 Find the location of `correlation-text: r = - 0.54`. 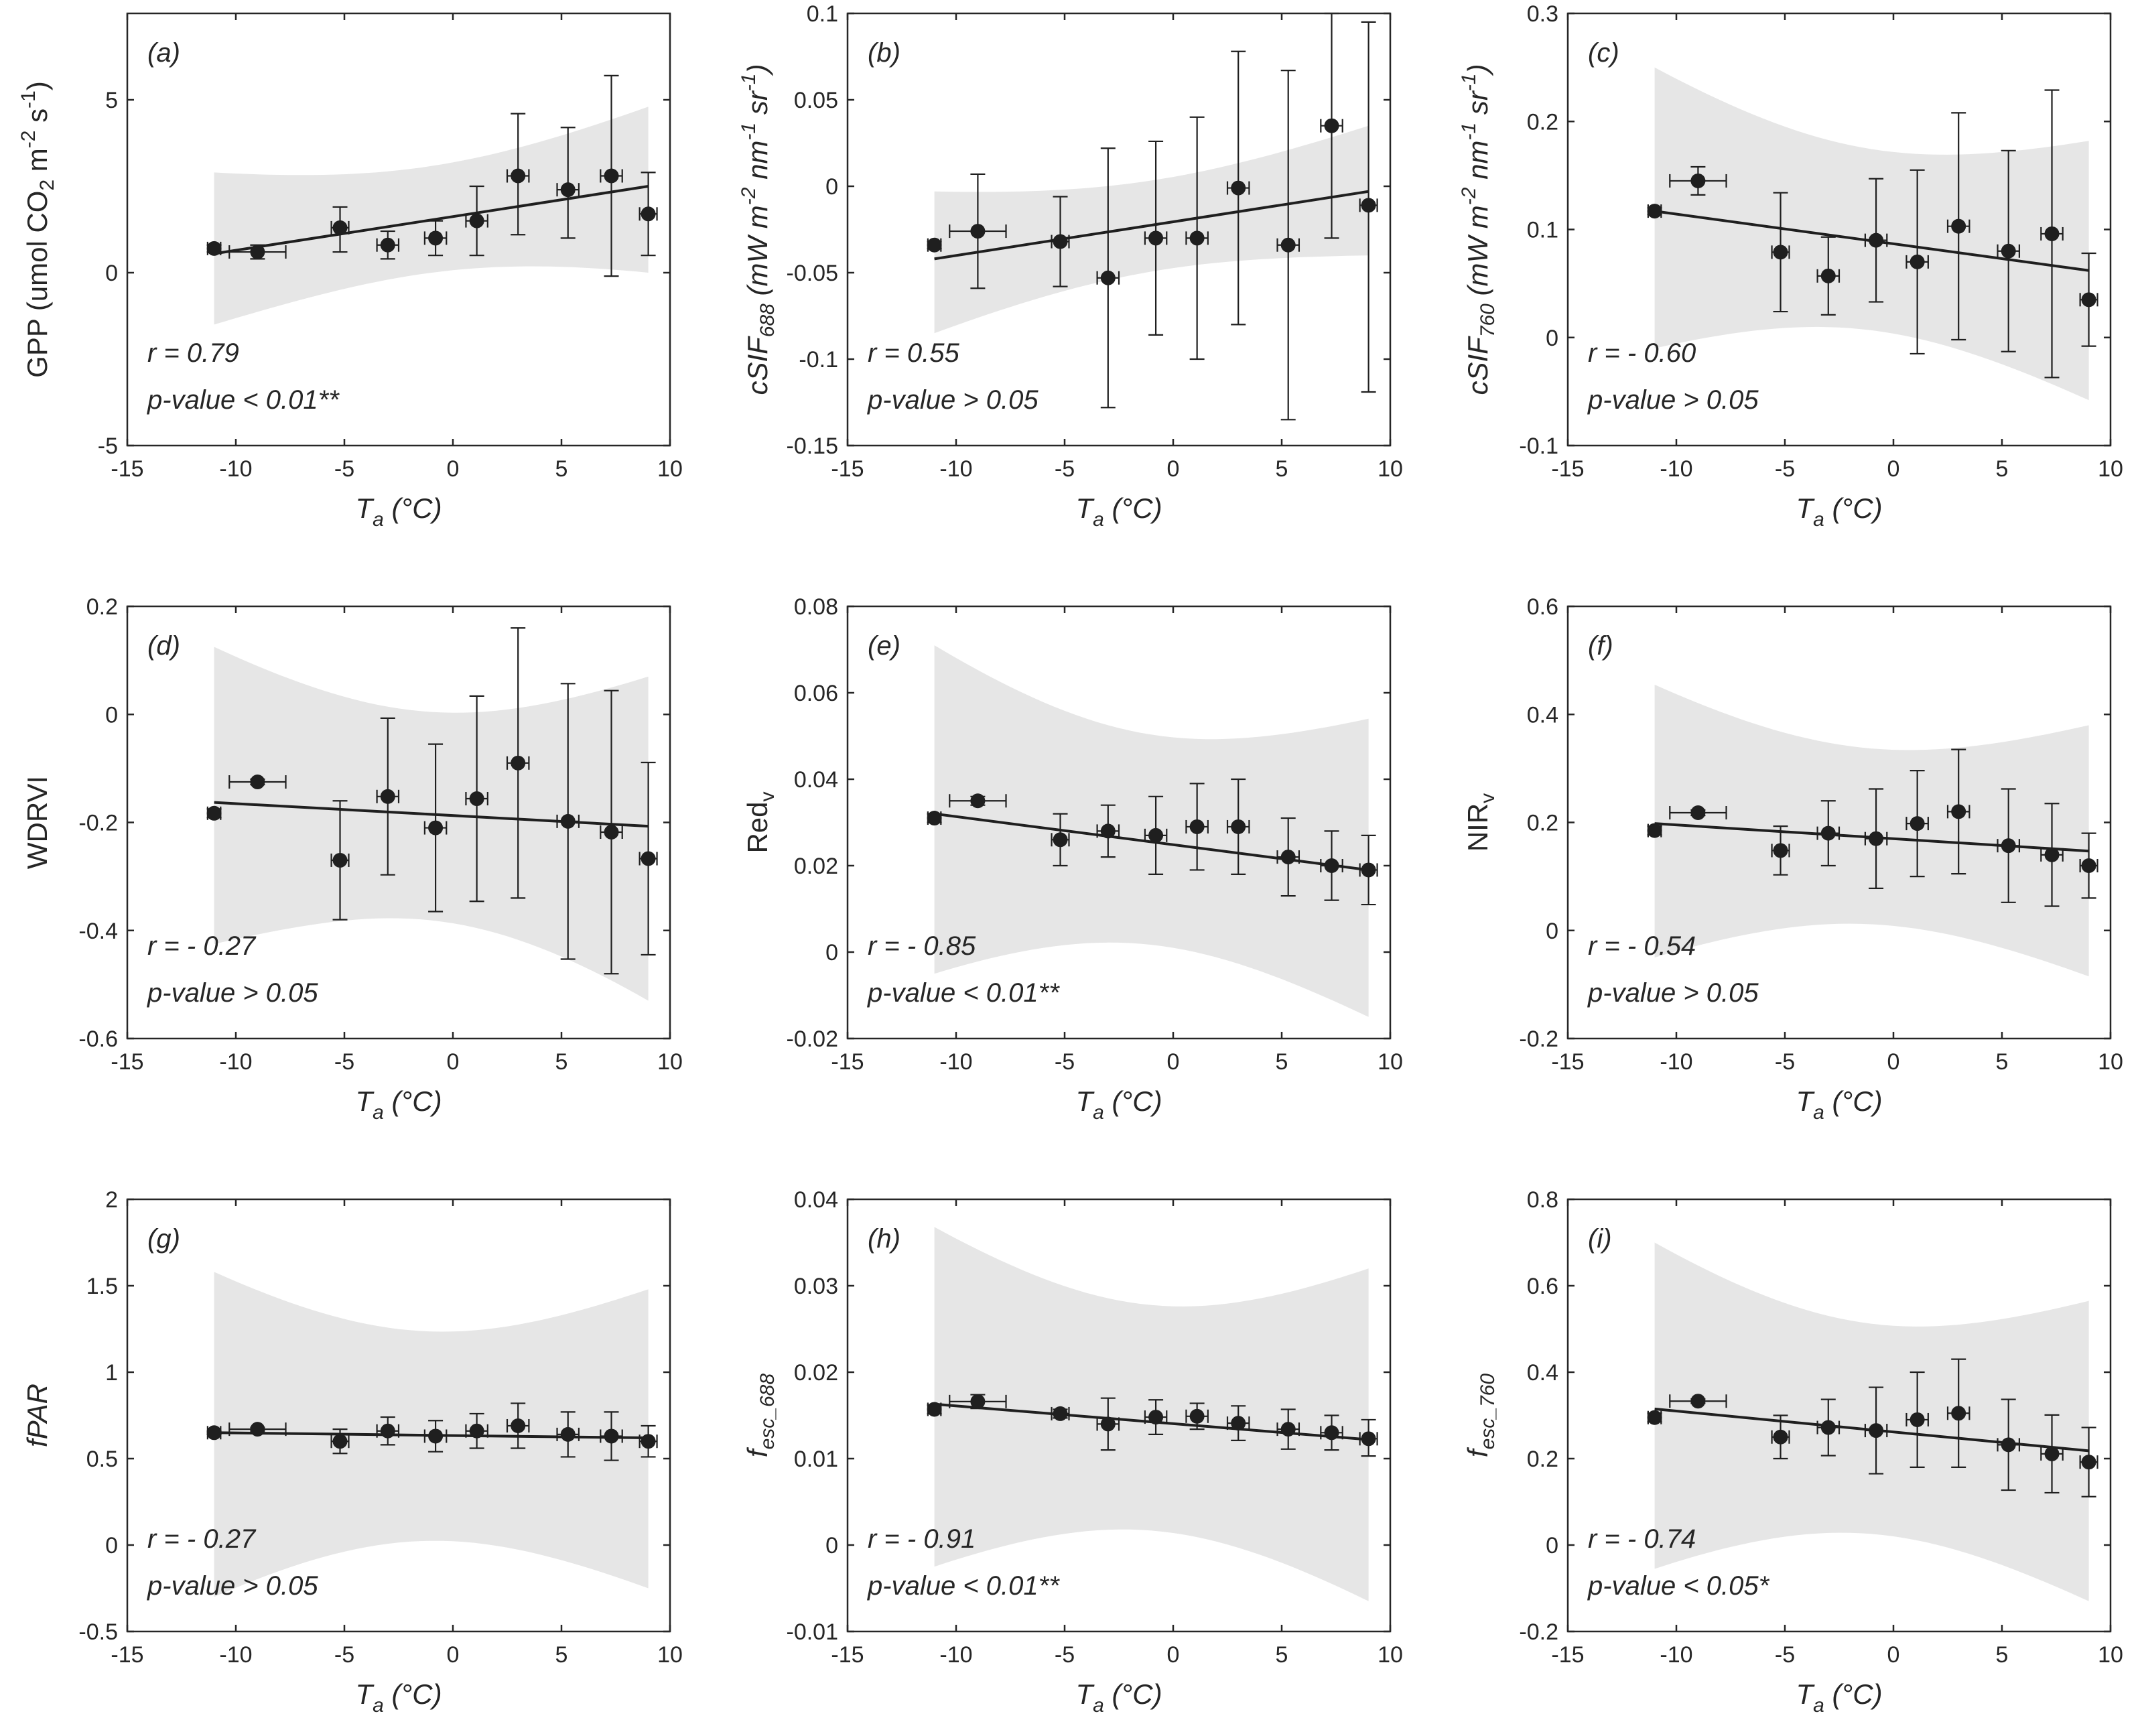

correlation-text: r = - 0.54 is located at coordinates (1642, 946).